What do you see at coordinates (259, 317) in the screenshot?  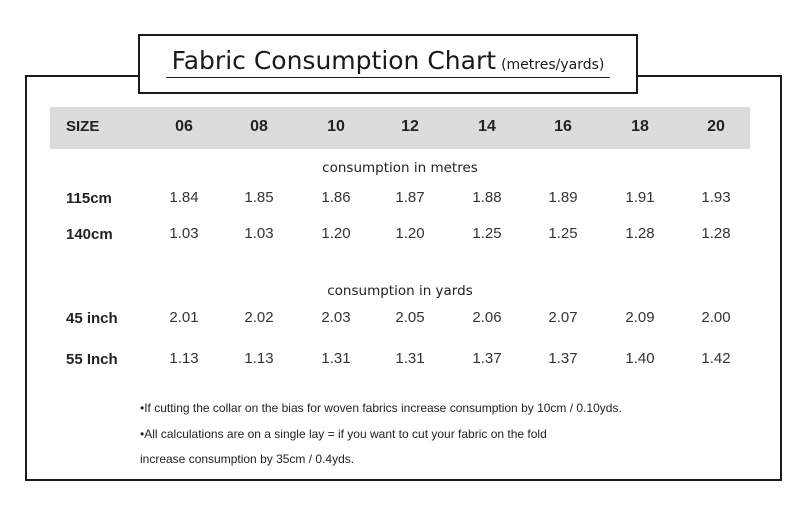 I see `table-cell: 2.02` at bounding box center [259, 317].